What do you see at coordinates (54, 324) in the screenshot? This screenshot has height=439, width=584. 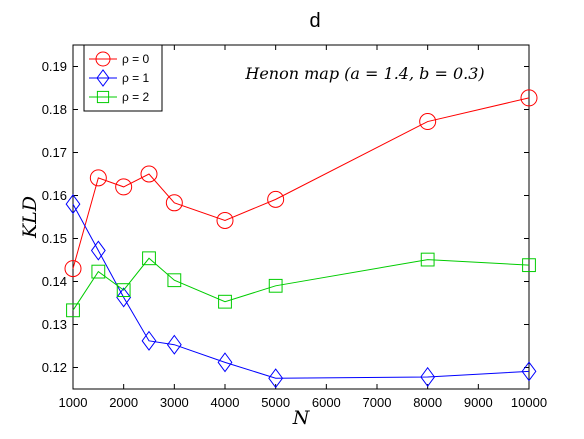 I see `y-tick-label: 0.13` at bounding box center [54, 324].